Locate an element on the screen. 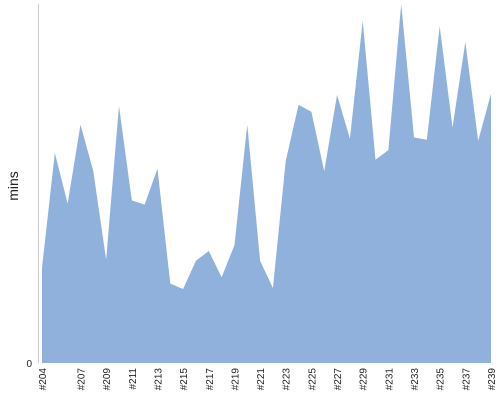 The width and height of the screenshot is (500, 400). y-tick-label: 0 is located at coordinates (29, 364).